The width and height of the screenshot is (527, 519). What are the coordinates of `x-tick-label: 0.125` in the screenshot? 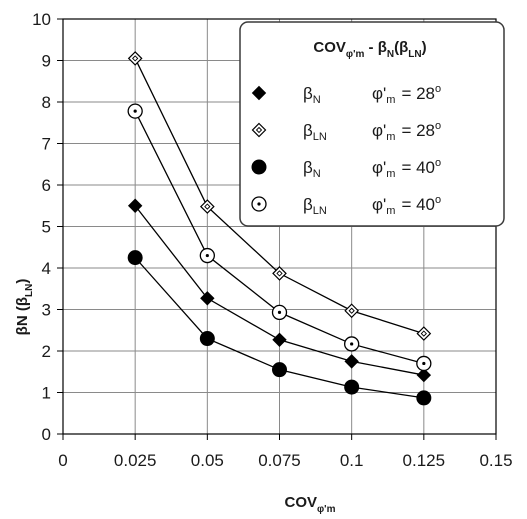 It's located at (424, 460).